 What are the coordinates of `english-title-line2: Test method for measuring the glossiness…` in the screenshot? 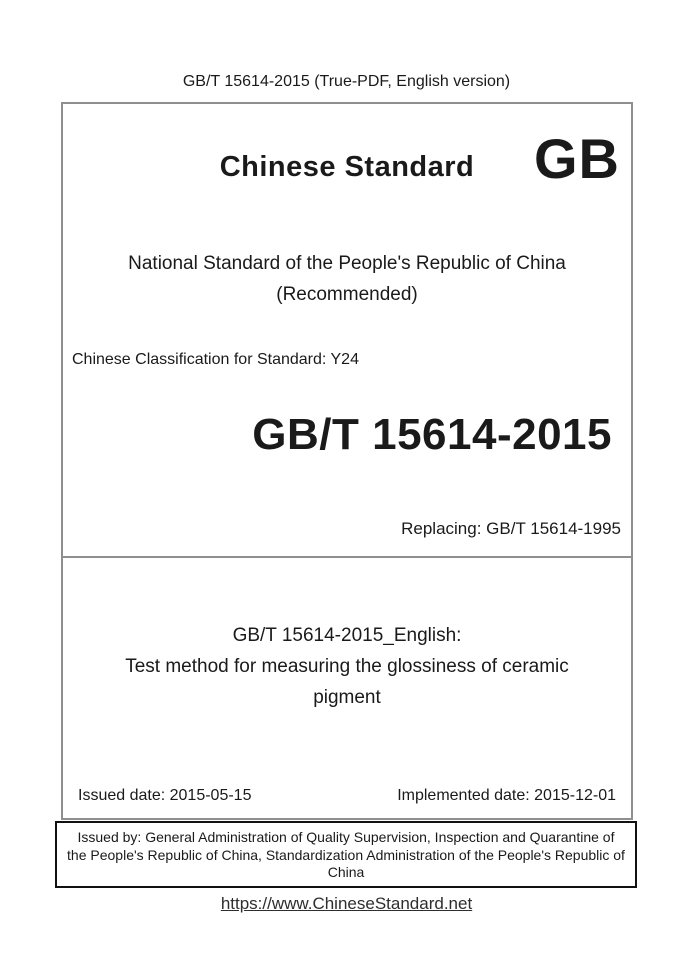 It's located at (347, 666).